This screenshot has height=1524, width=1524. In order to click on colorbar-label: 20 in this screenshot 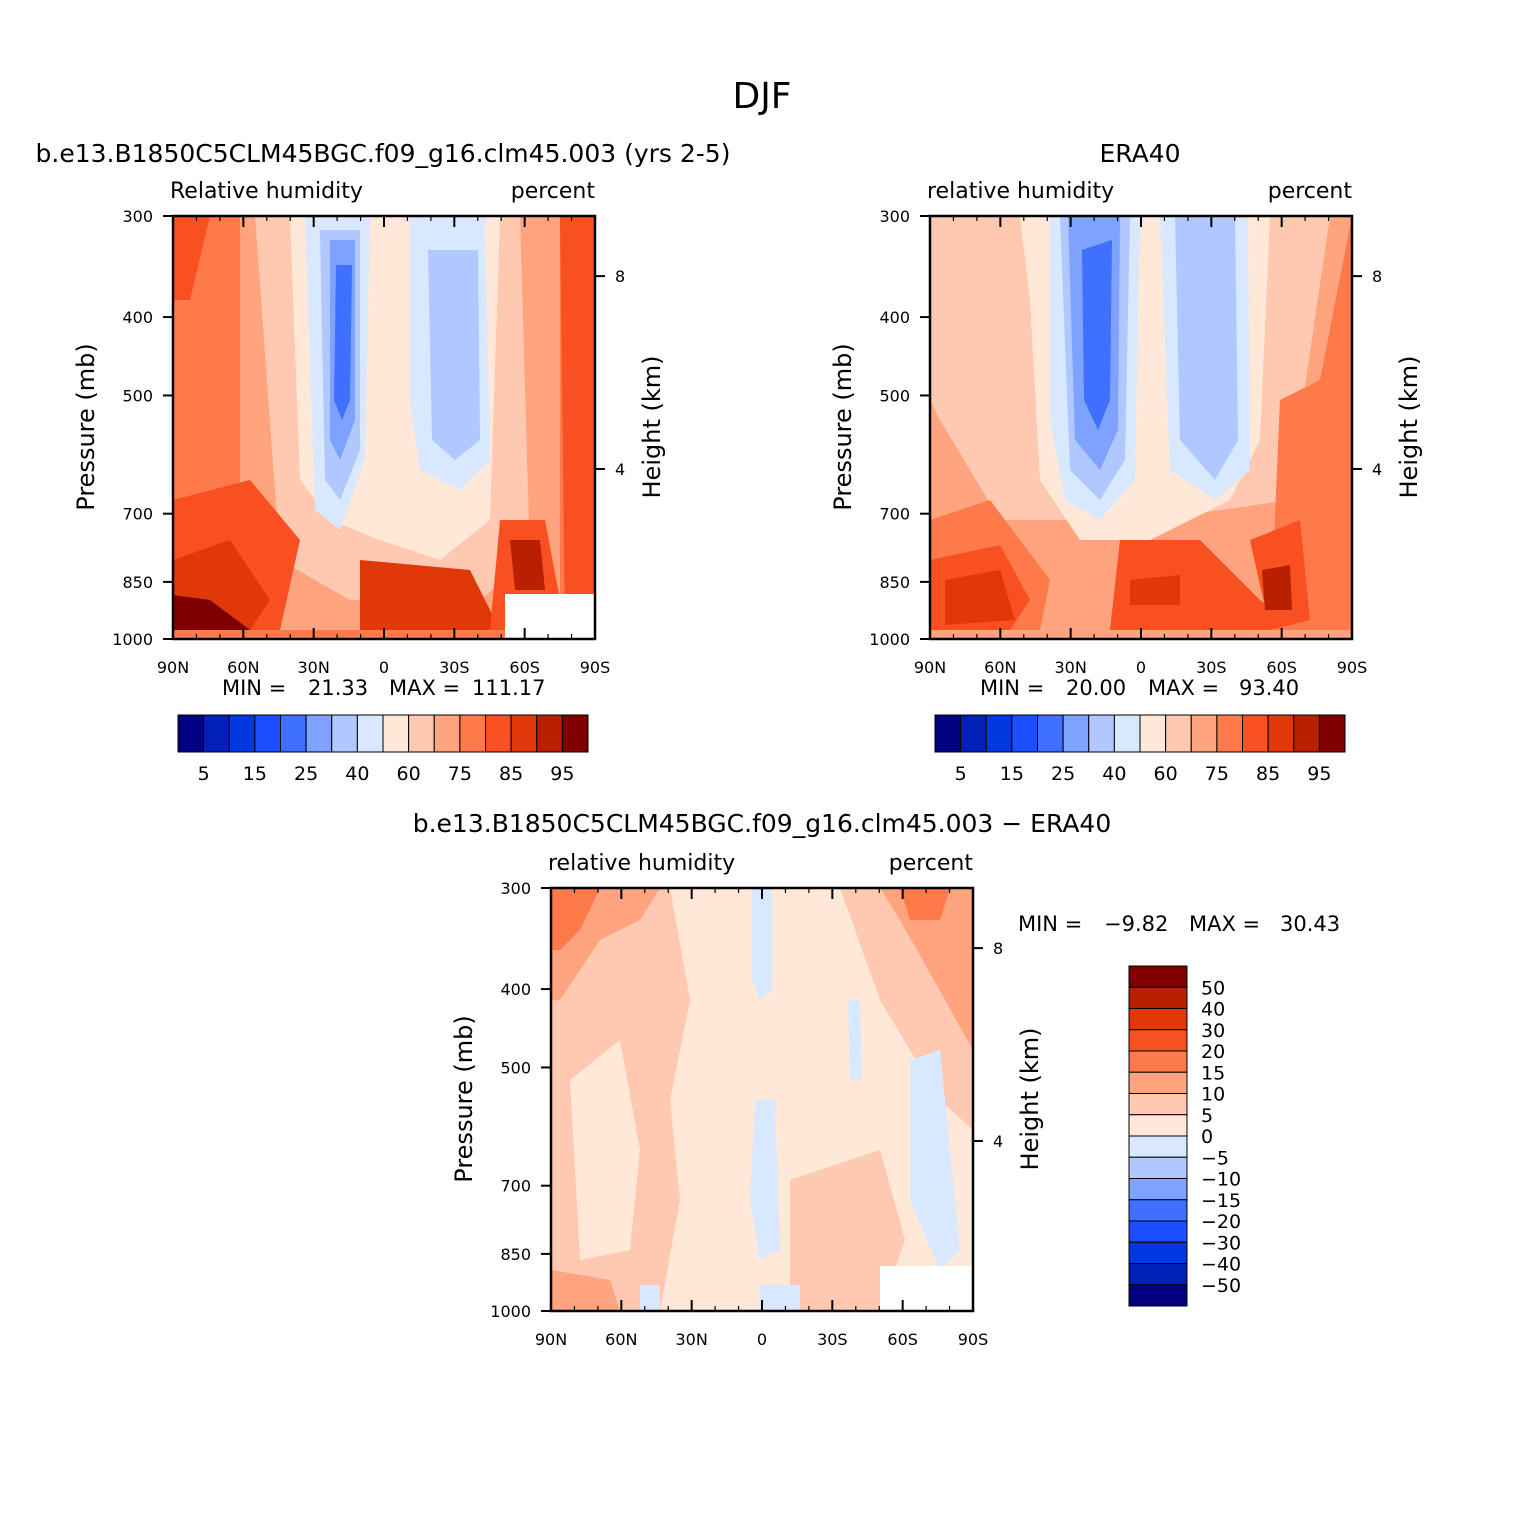, I will do `click(1213, 1052)`.